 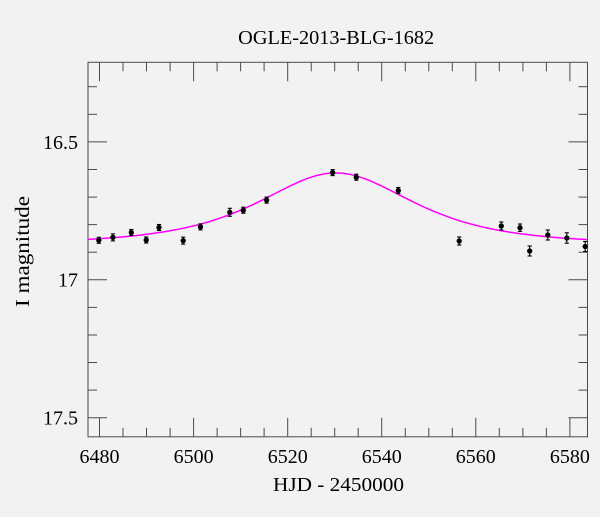 I want to click on svg-text: 6580, so click(x=570, y=457).